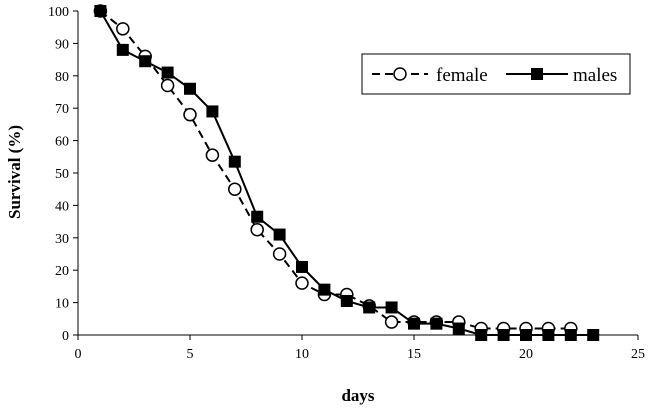 Image resolution: width=650 pixels, height=410 pixels. What do you see at coordinates (62, 206) in the screenshot?
I see `y-tick-label: 40` at bounding box center [62, 206].